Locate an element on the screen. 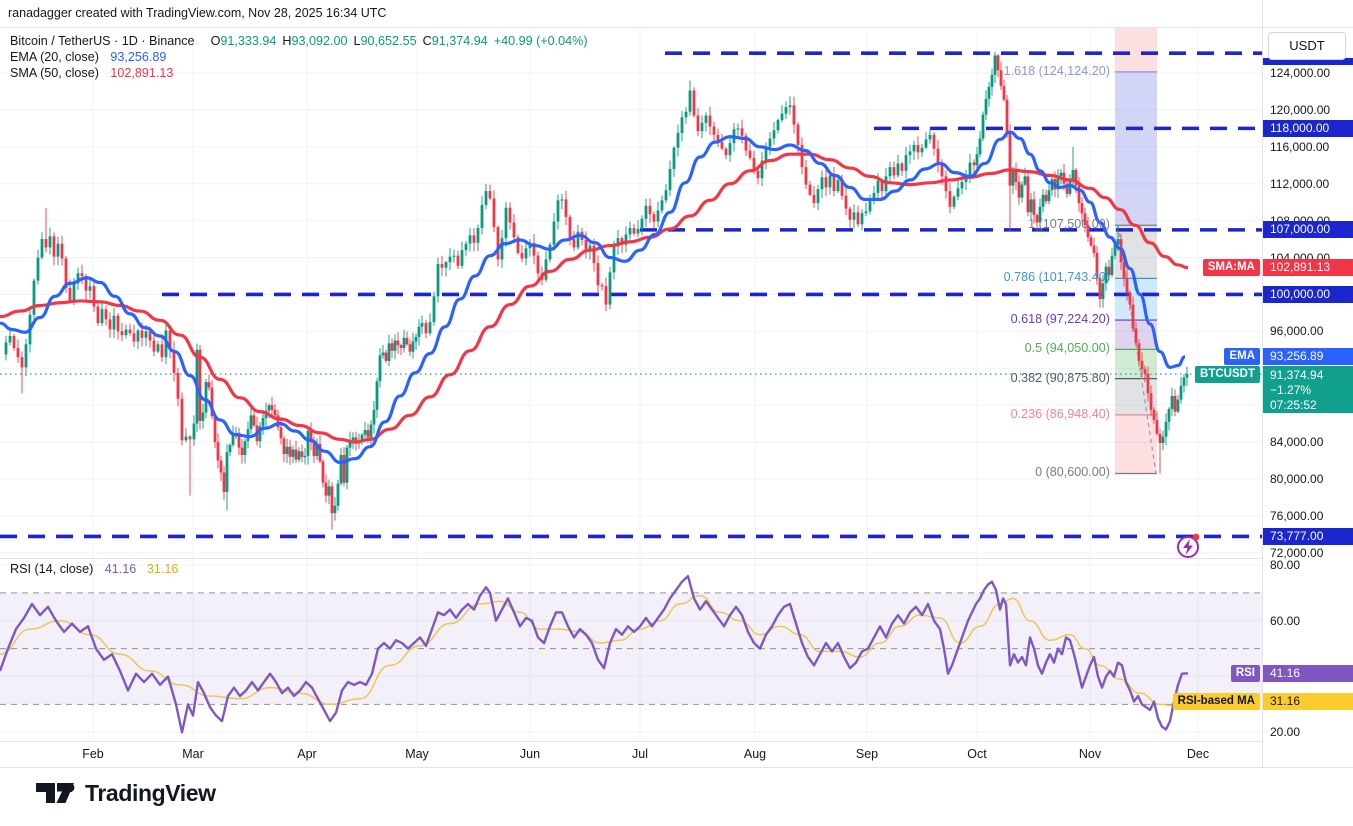 Image resolution: width=1353 pixels, height=826 pixels. line-label-100000: 100,000.00 is located at coordinates (1308, 294).